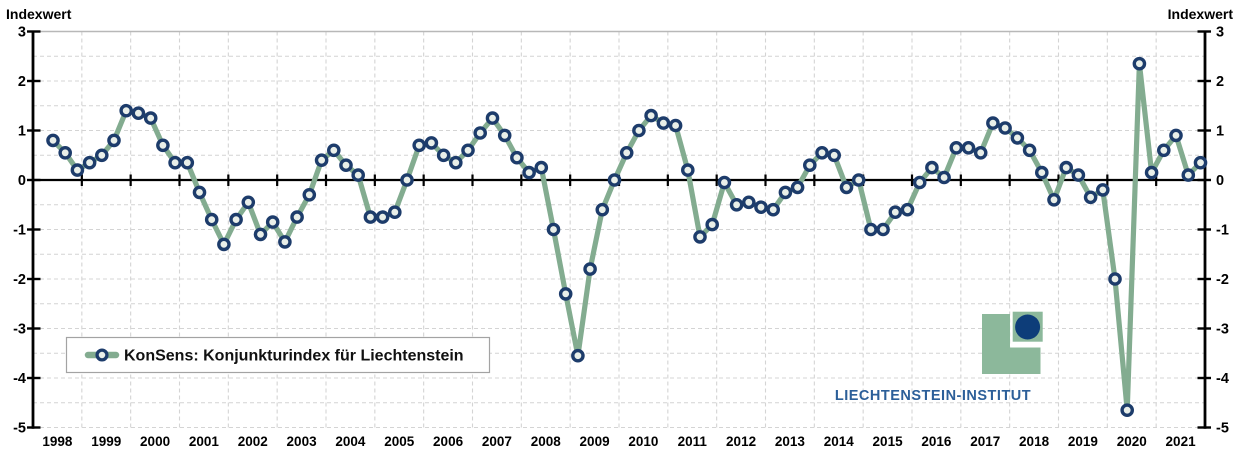  What do you see at coordinates (1011, 344) in the screenshot?
I see `logo-l-shape-icon` at bounding box center [1011, 344].